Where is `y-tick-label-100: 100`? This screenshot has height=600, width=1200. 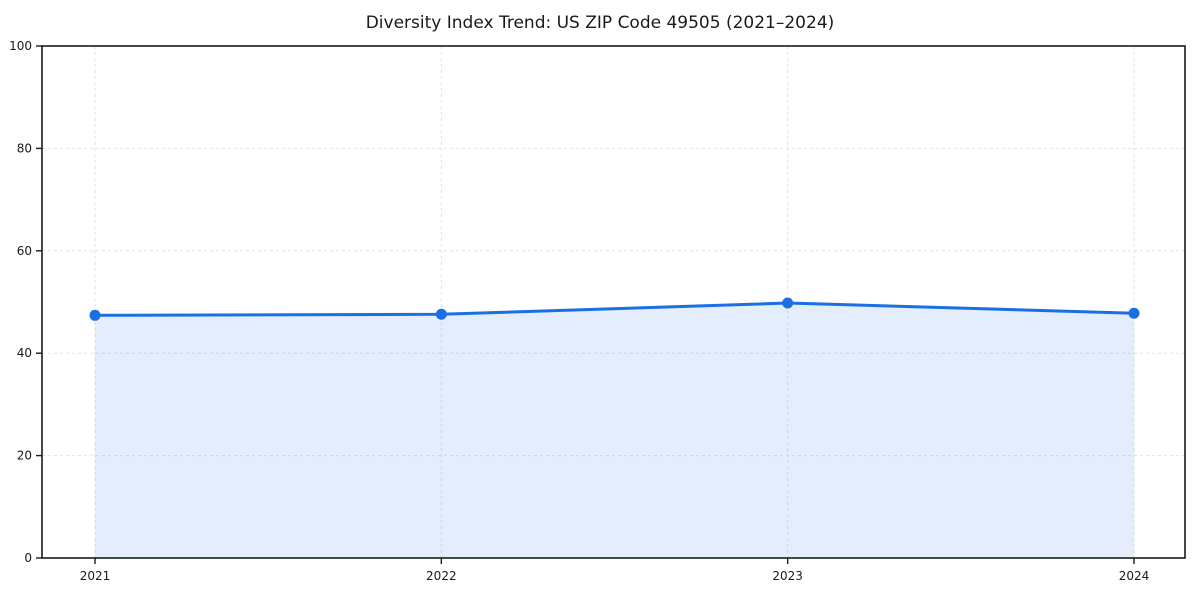 y-tick-label-100: 100 is located at coordinates (20, 46).